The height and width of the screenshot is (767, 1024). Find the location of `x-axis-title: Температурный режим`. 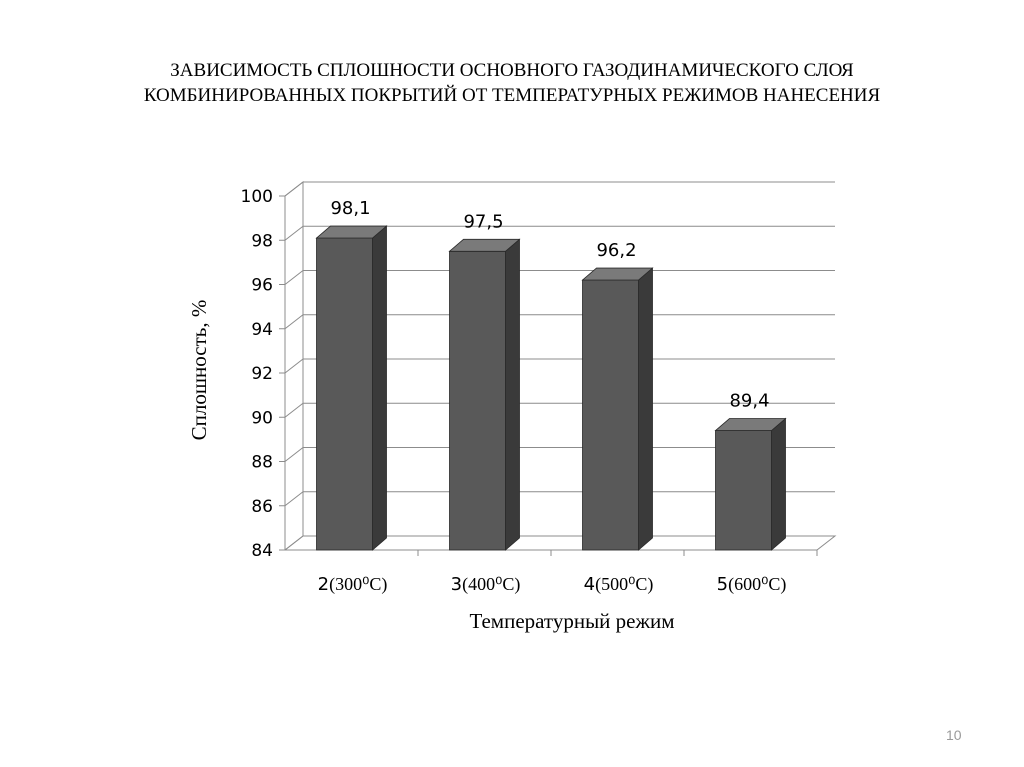

x-axis-title: Температурный режим is located at coordinates (571, 621).